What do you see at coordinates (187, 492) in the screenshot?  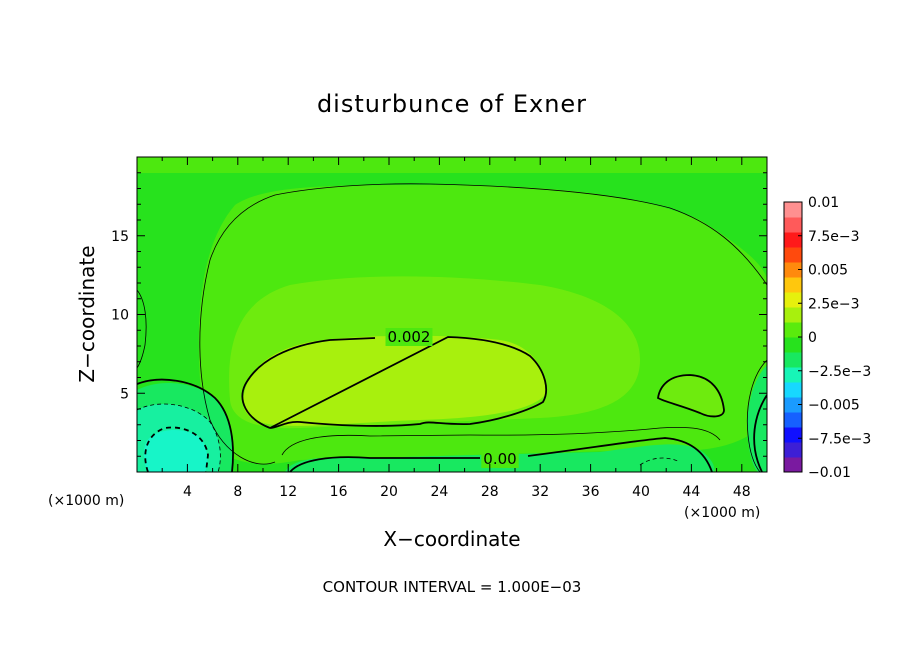 I see `x-tick-label: 4` at bounding box center [187, 492].